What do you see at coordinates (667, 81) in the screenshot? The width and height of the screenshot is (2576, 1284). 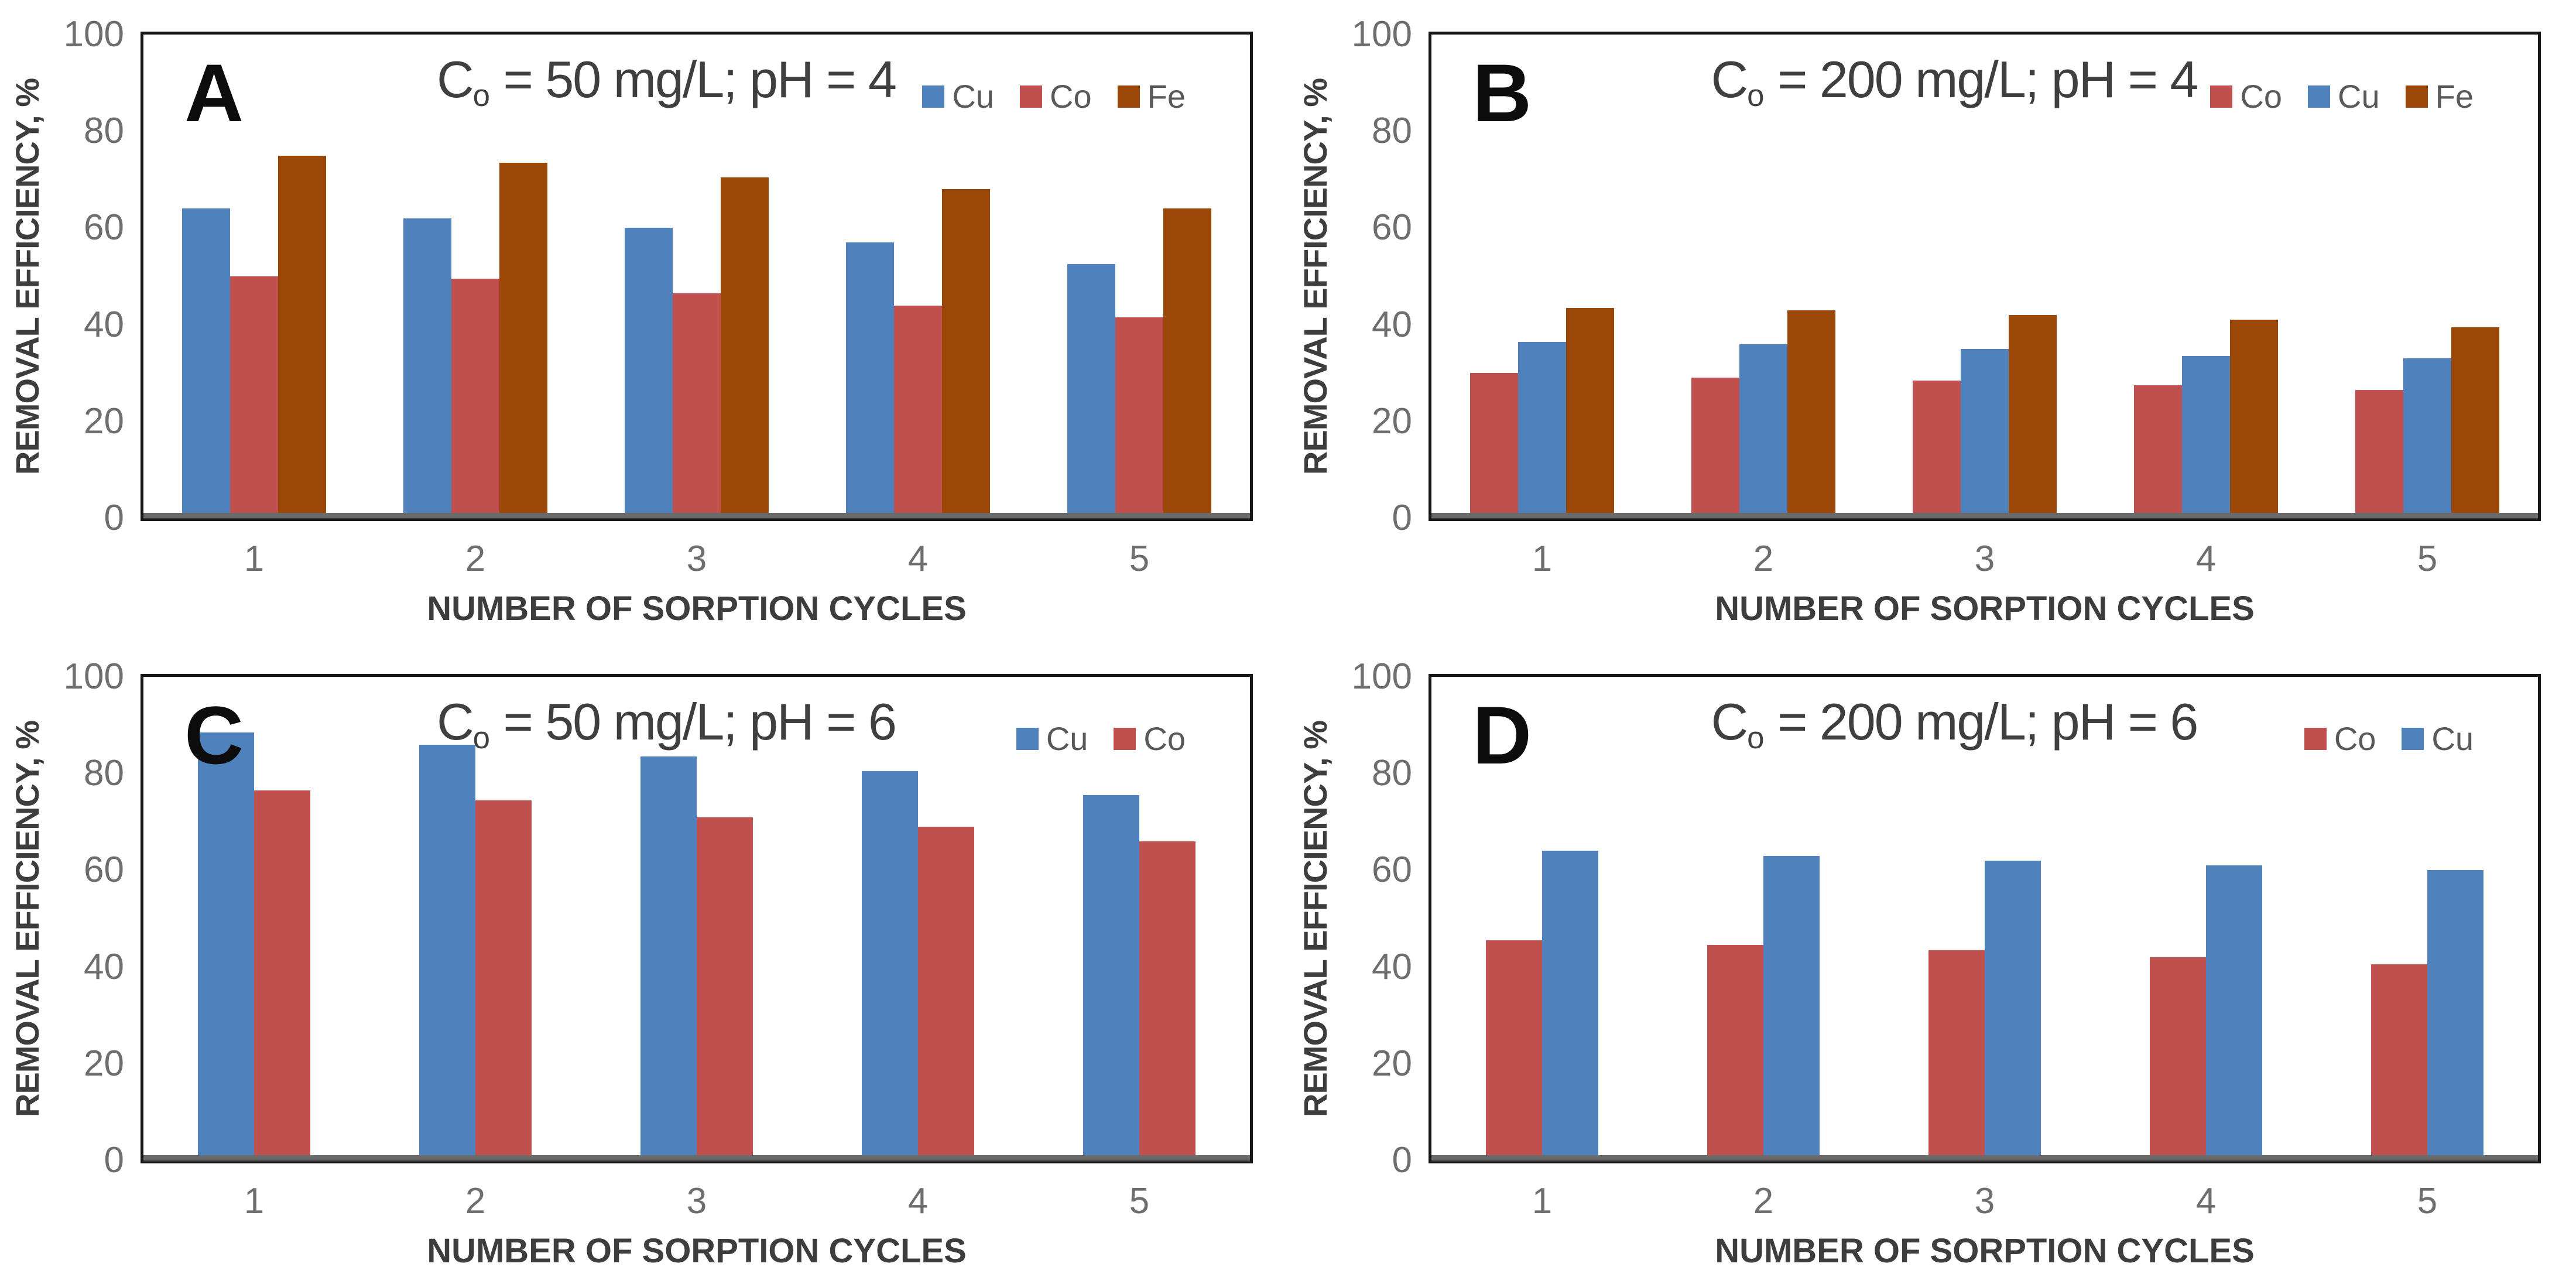 I see `panel-title: Co = 50 mg/L; pH = 4` at bounding box center [667, 81].